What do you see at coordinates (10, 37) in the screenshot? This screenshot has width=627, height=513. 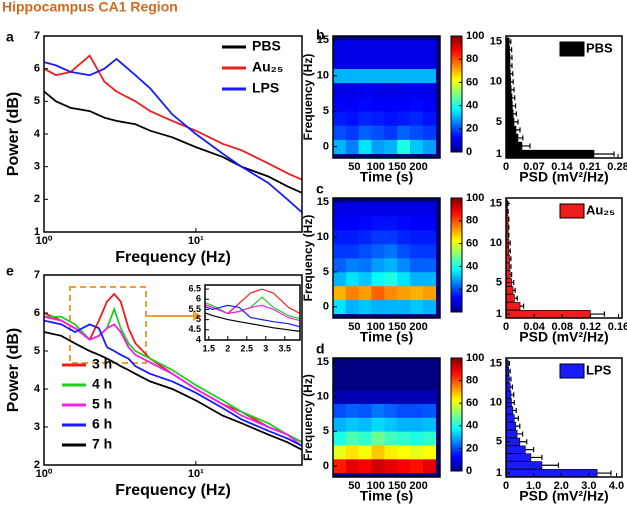 I see `panel-label: a` at bounding box center [10, 37].